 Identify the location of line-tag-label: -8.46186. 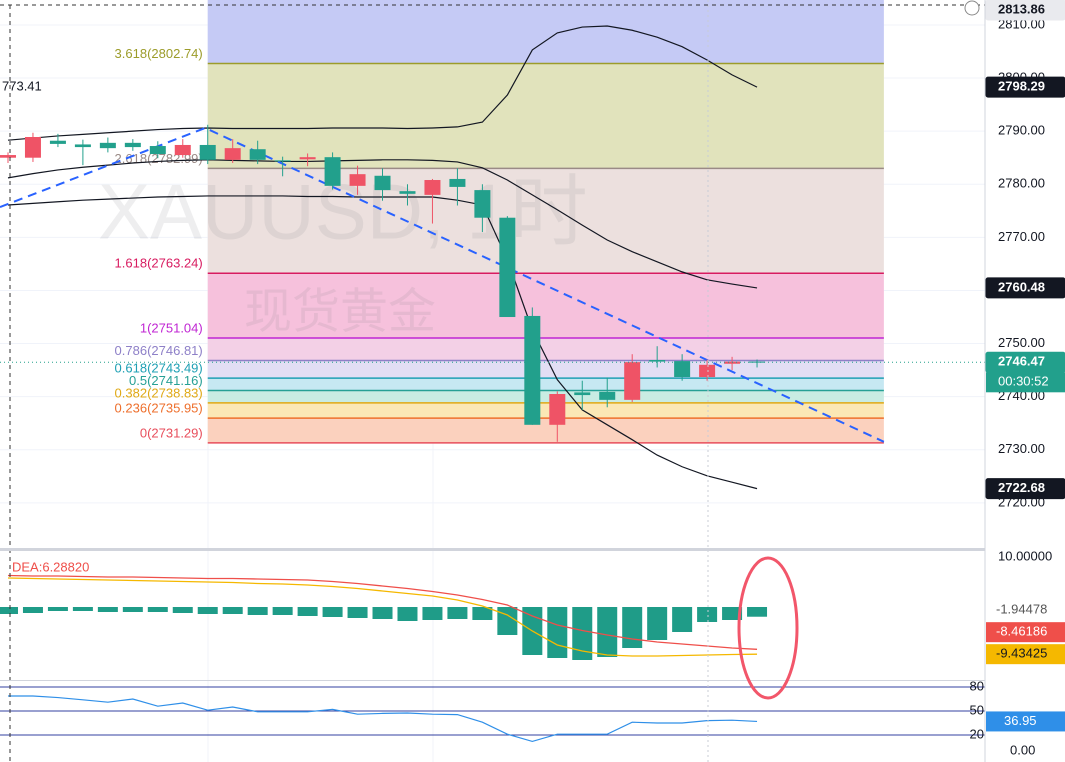
(1021, 631).